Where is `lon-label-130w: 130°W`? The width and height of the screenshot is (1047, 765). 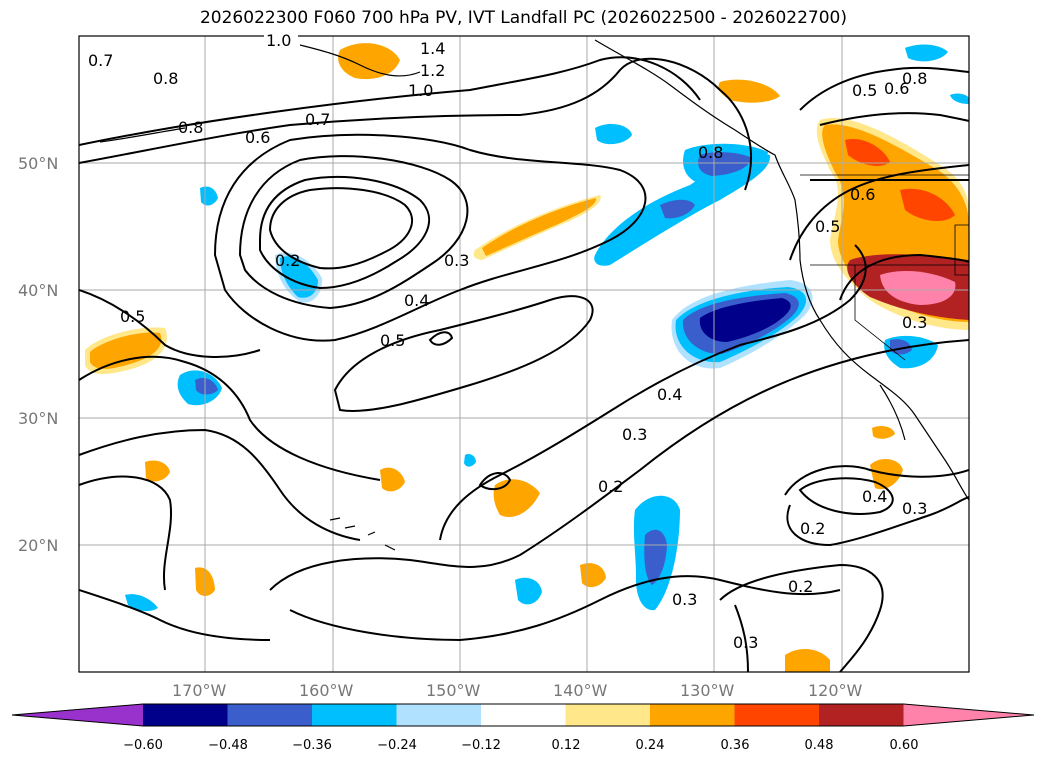 lon-label-130w: 130°W is located at coordinates (707, 690).